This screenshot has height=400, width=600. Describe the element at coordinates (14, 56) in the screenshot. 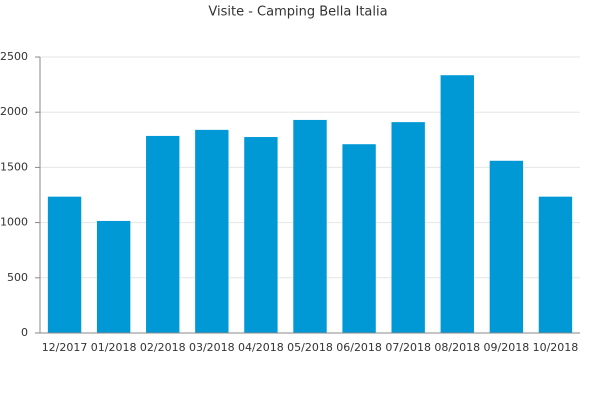

I see `y-tick-label: 2500` at that location.